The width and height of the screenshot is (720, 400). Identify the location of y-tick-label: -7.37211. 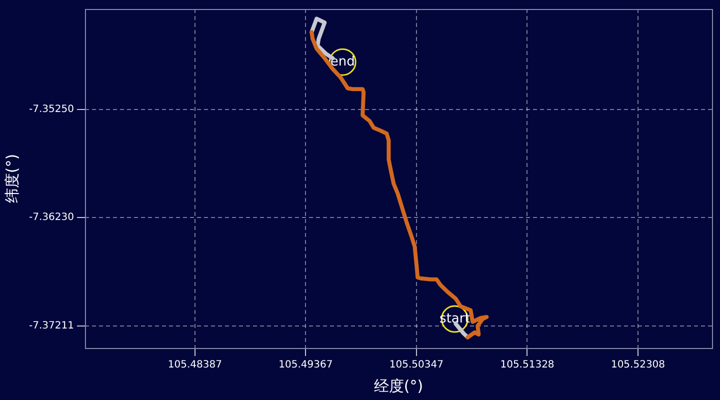
(51, 326).